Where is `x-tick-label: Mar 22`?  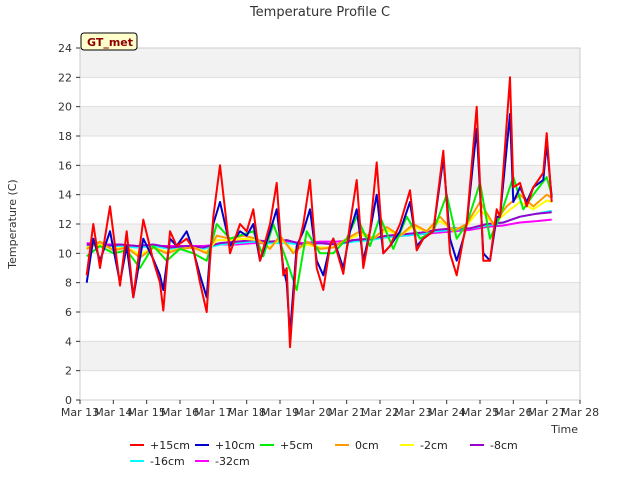 x-tick-label: Mar 22 is located at coordinates (380, 412).